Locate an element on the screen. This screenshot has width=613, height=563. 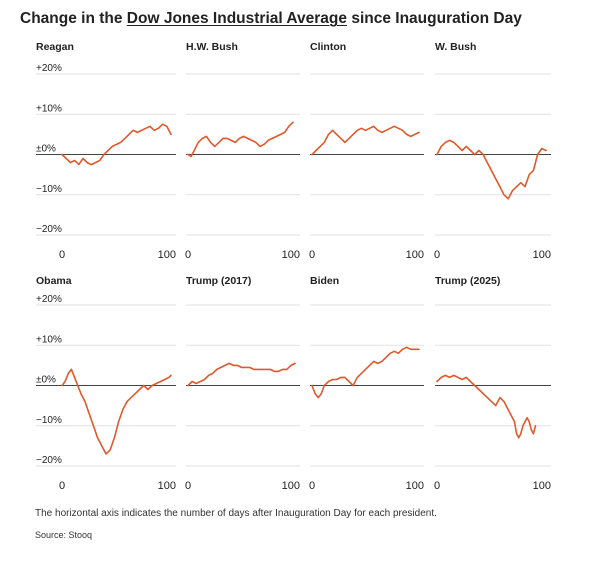
panel-title: H.W. Bush is located at coordinates (212, 47).